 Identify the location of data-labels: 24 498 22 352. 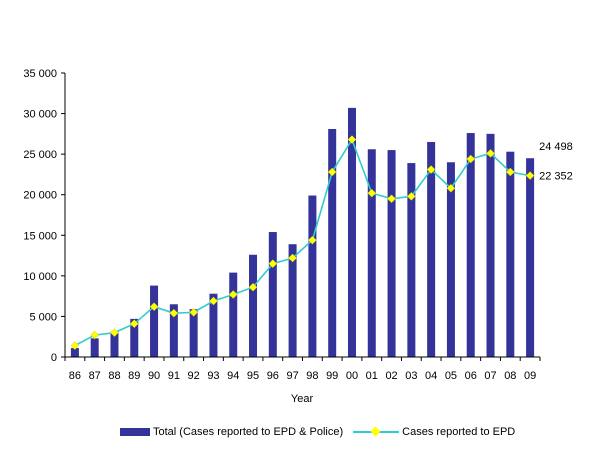
(556, 161).